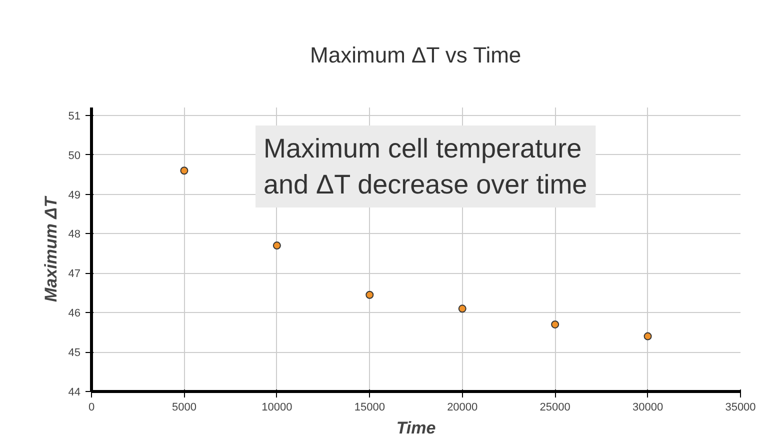 The height and width of the screenshot is (441, 781). Describe the element at coordinates (74, 195) in the screenshot. I see `y-tick-label: 49` at that location.